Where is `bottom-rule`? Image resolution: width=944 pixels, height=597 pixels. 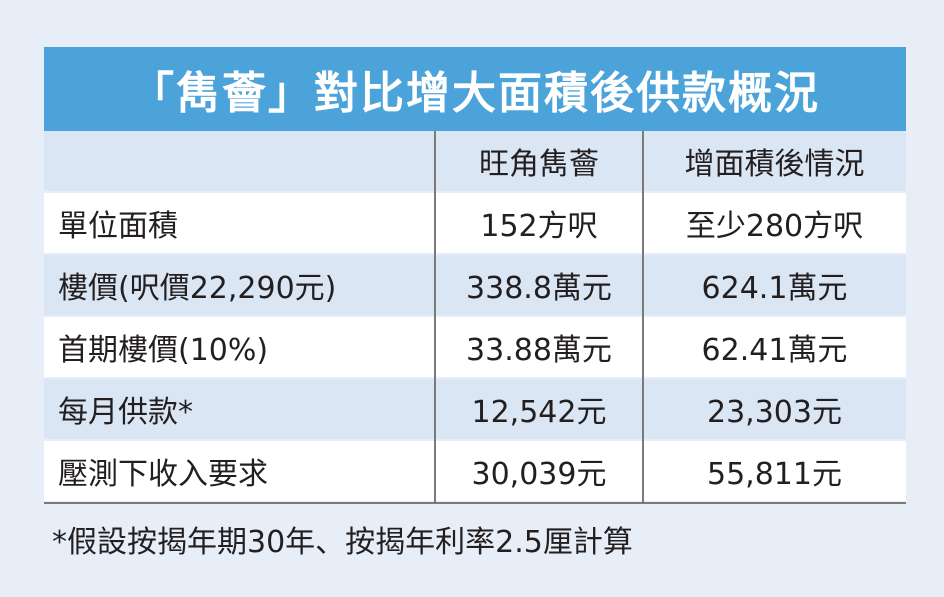
bottom-rule is located at coordinates (475, 503).